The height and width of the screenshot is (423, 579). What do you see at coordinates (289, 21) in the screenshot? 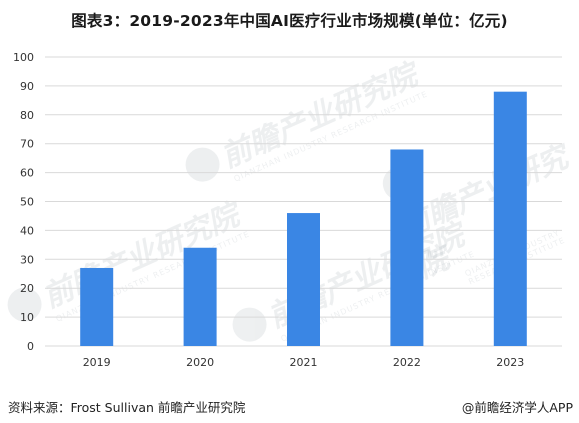
I see `chart-title: 图表3：2019-2023年中国AI医疗行业市场规模(单位：亿元)` at bounding box center [289, 21].